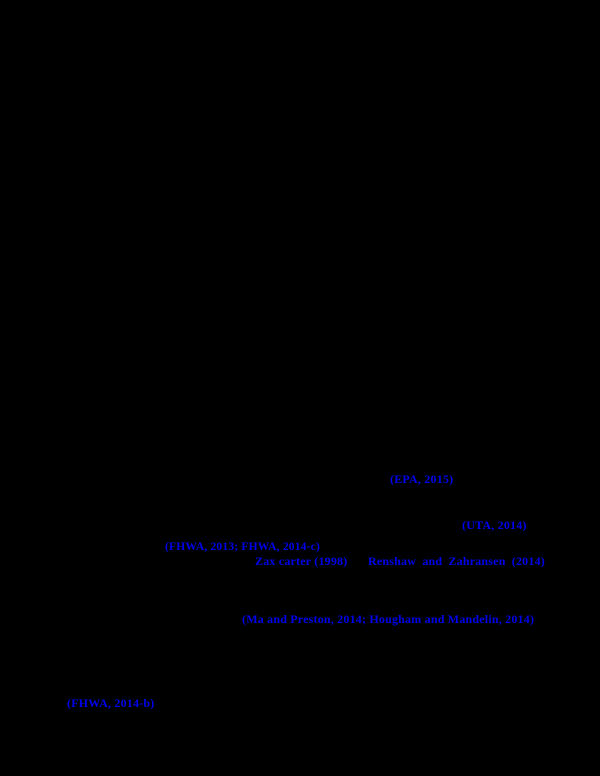  What do you see at coordinates (456, 561) in the screenshot?
I see `citation-link: Renshaw and Zahransen (2014)` at bounding box center [456, 561].